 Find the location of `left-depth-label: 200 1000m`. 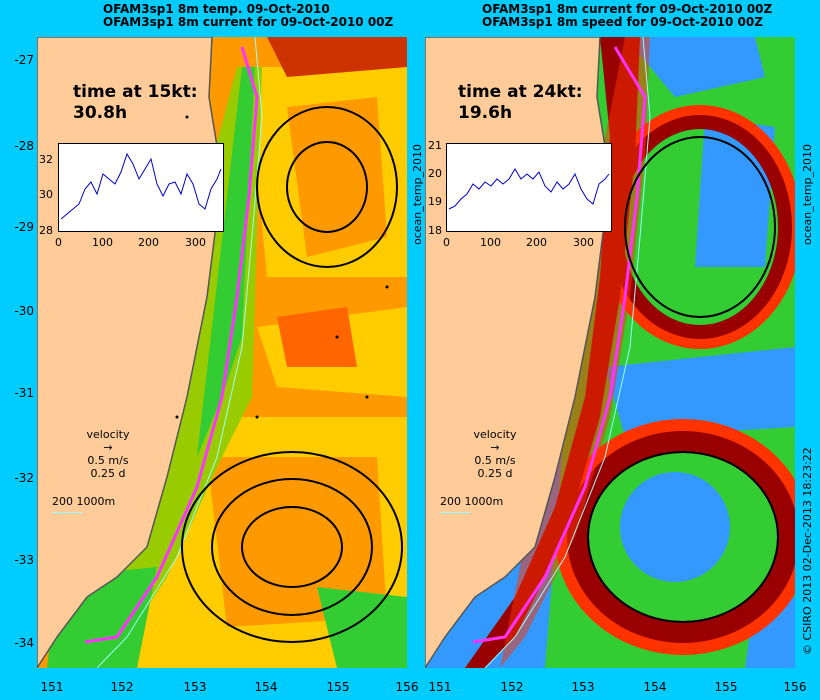

left-depth-label: 200 1000m is located at coordinates (84, 501).